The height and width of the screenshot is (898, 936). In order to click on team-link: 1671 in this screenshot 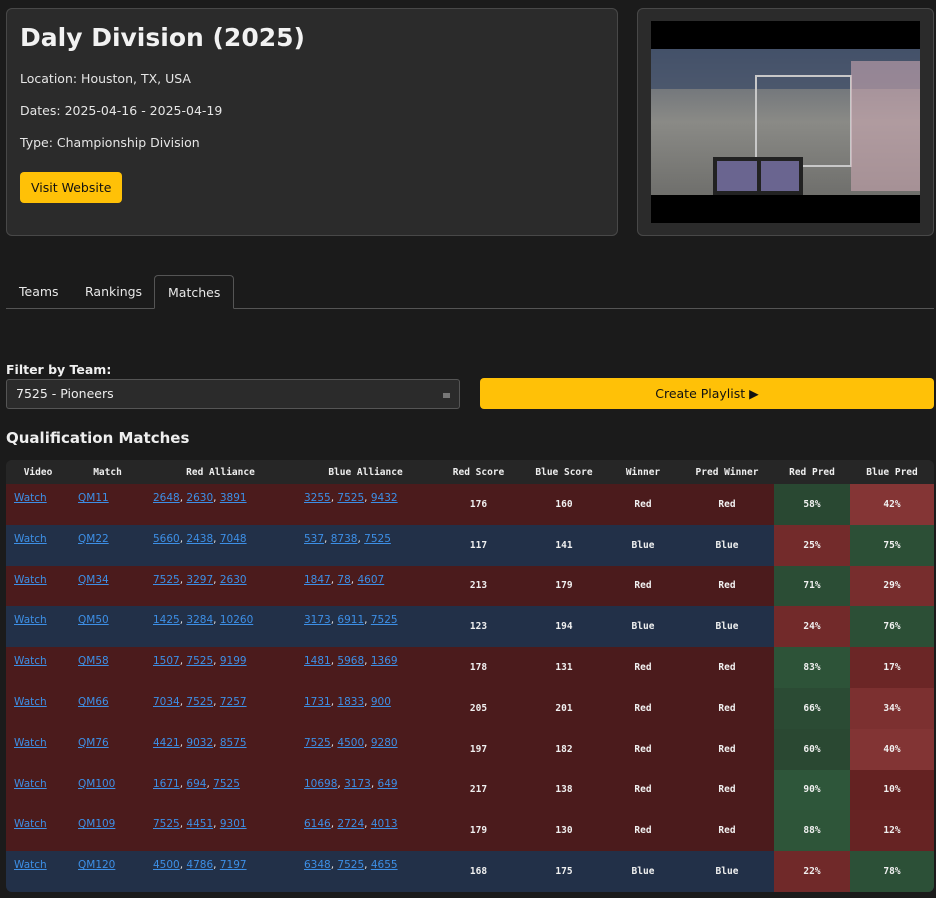, I will do `click(166, 783)`.